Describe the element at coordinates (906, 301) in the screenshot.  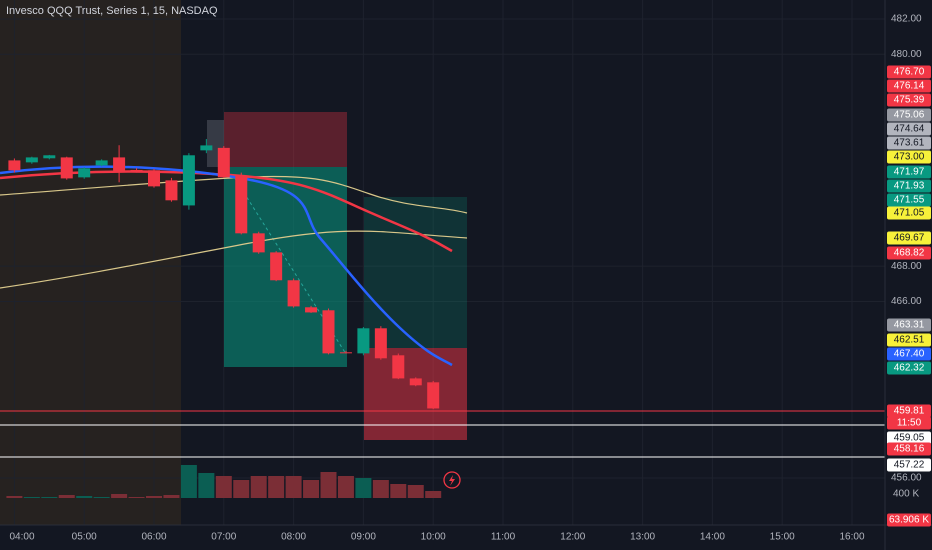
I see `y-tick-label: 466.00` at that location.